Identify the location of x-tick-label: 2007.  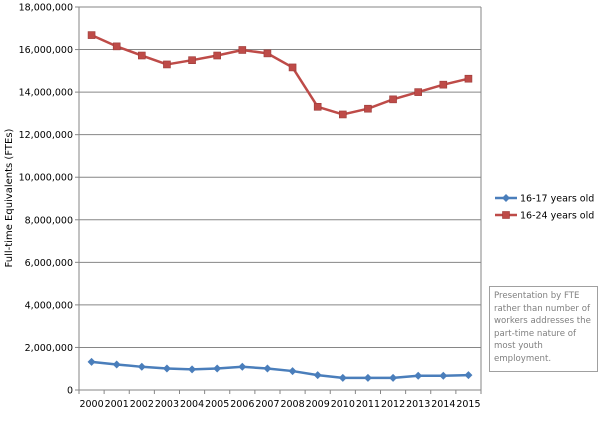
(267, 404).